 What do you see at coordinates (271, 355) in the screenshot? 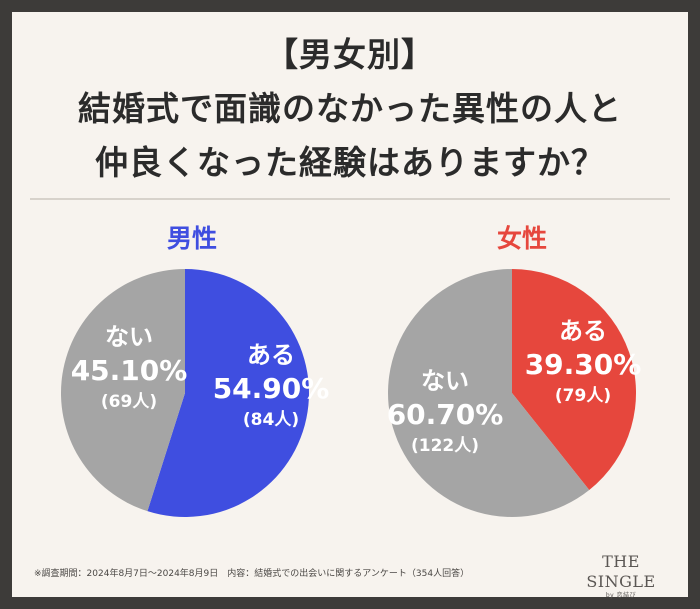
I see `male-yes-name: ある` at bounding box center [271, 355].